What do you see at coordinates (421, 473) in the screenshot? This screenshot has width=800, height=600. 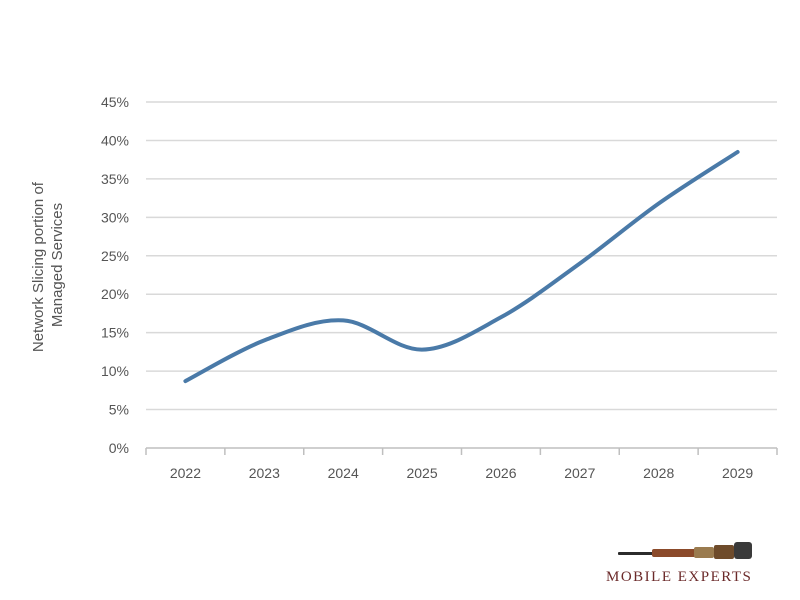 I see `x-tick-label: 2025` at bounding box center [421, 473].